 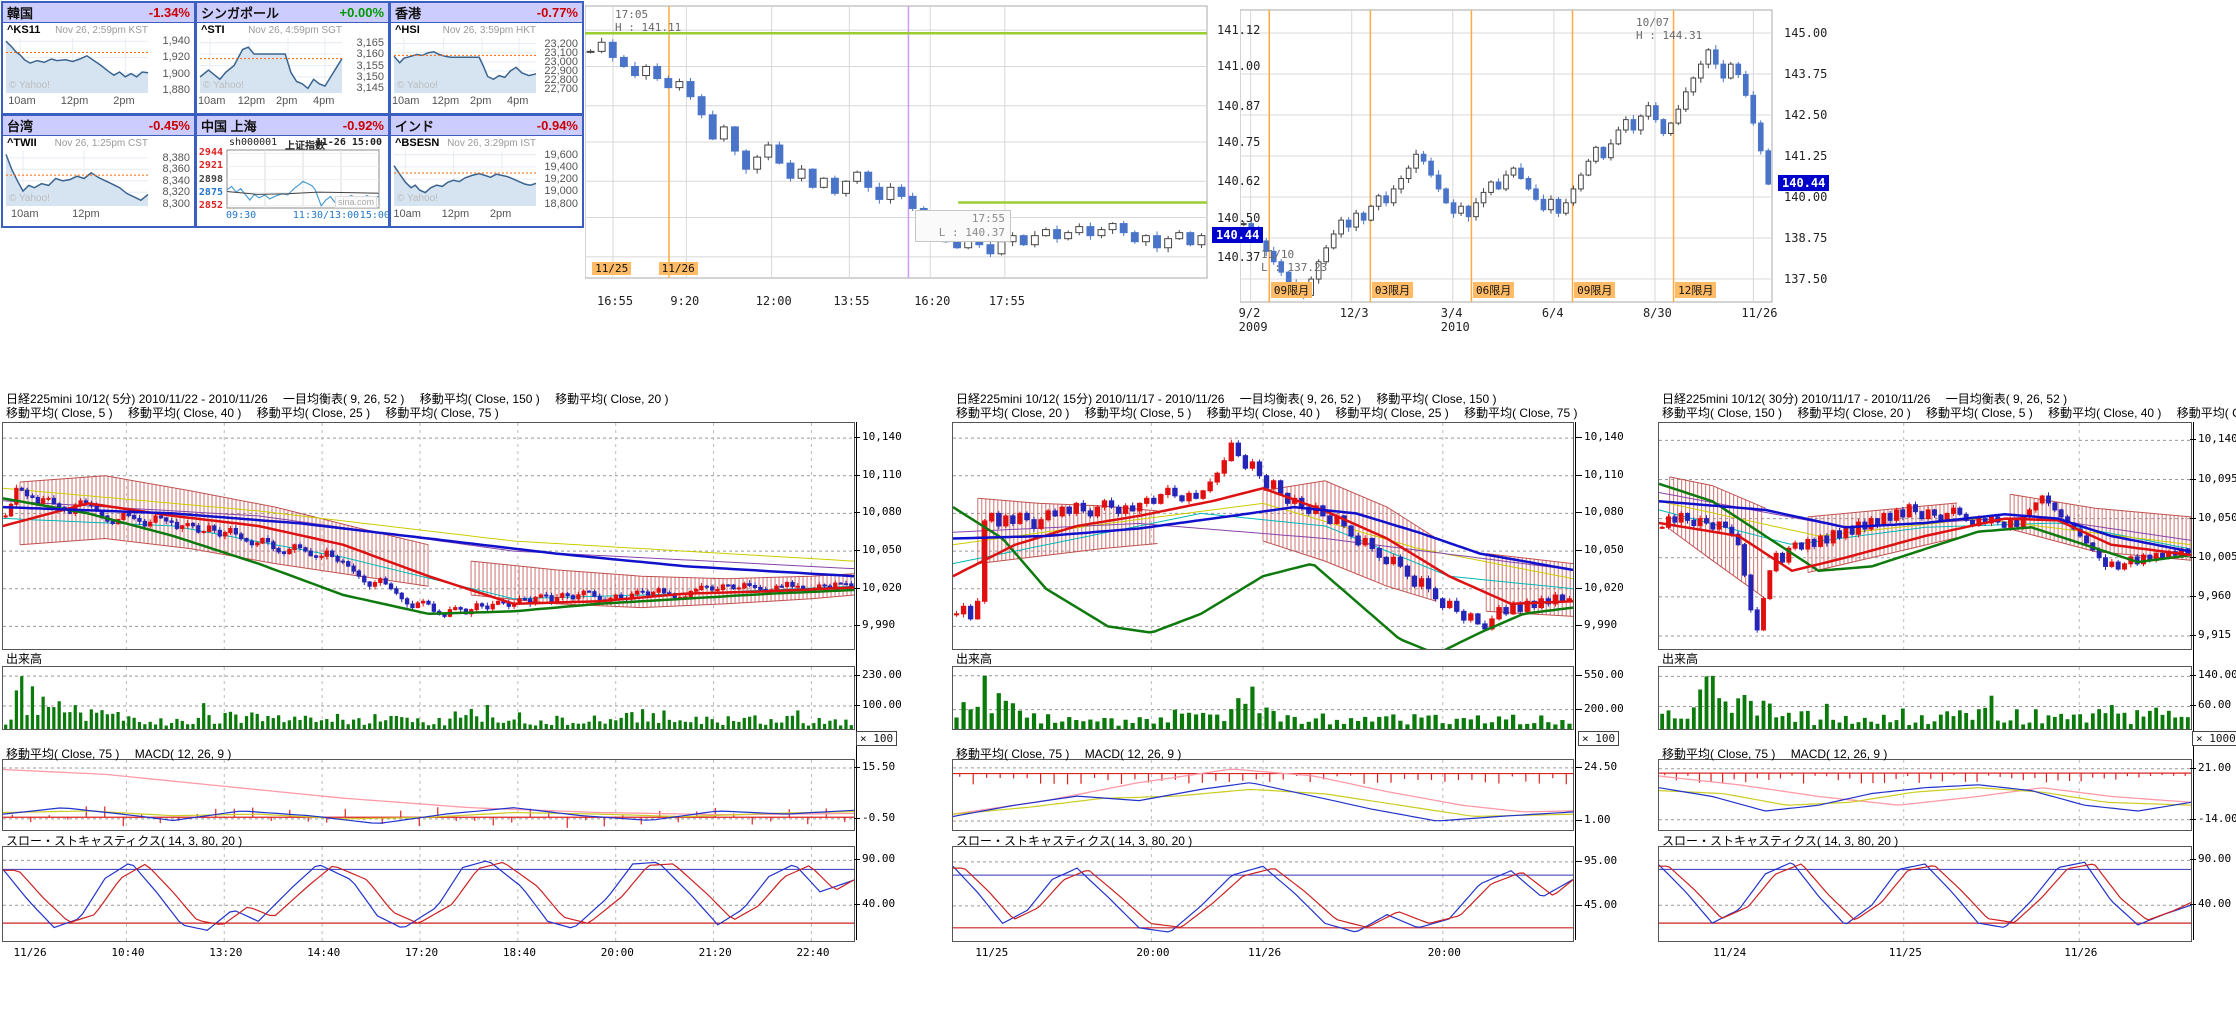 I want to click on x-axis-tick: 15:00, so click(x=374, y=215).